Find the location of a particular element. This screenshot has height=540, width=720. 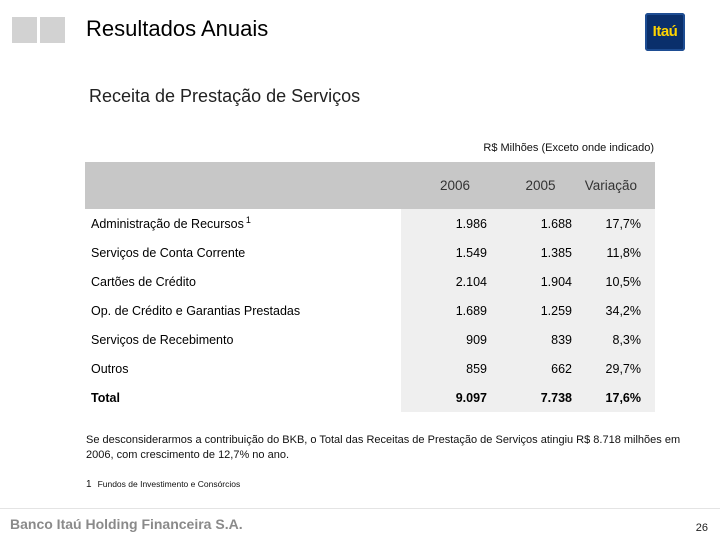

value-2005: 839 is located at coordinates (561, 339).